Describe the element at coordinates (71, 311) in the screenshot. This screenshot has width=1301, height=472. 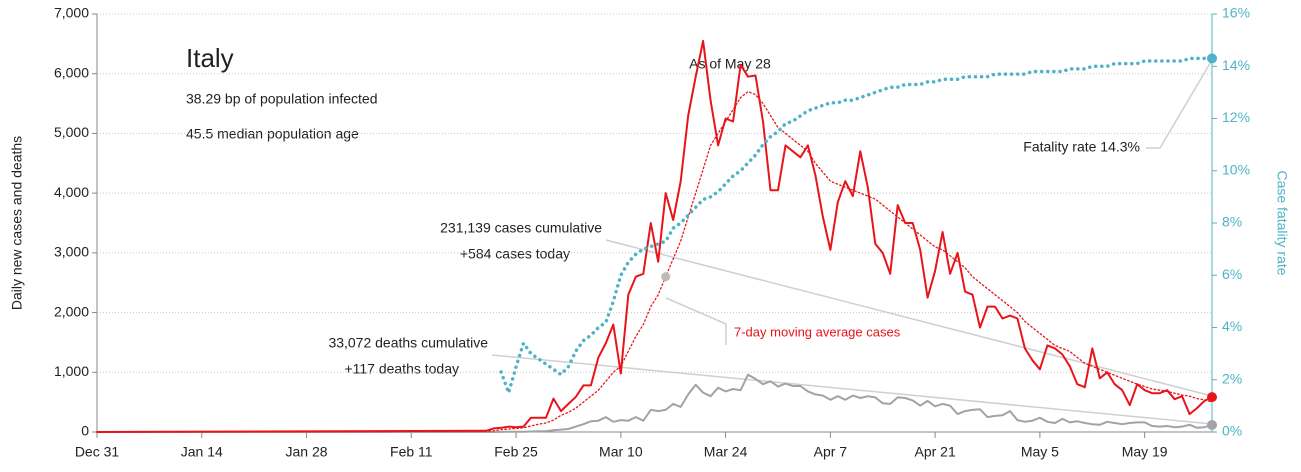
I see `y-tick-label: 2,000` at that location.